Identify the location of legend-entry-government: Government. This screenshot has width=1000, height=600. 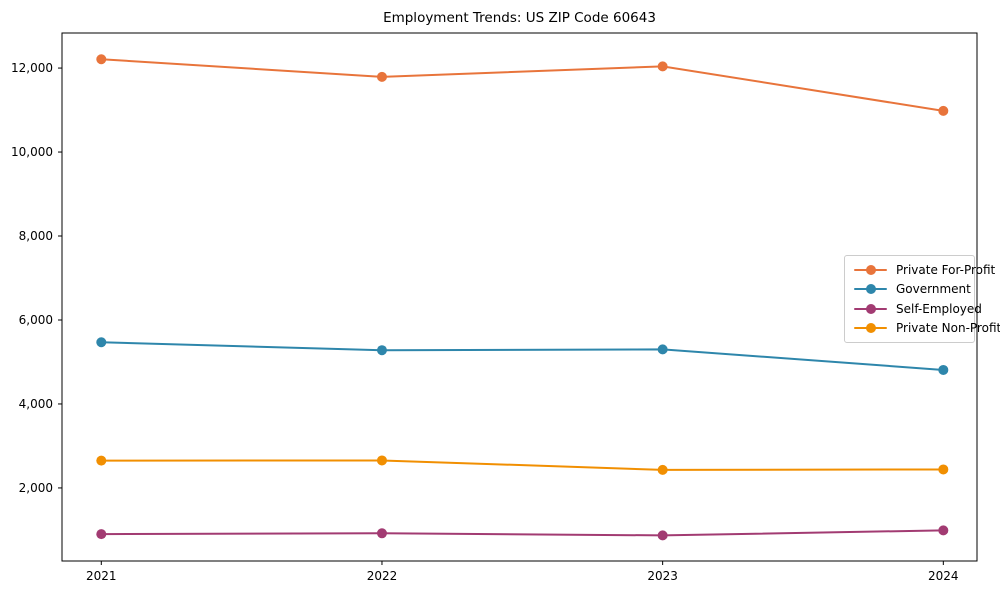
(912, 289).